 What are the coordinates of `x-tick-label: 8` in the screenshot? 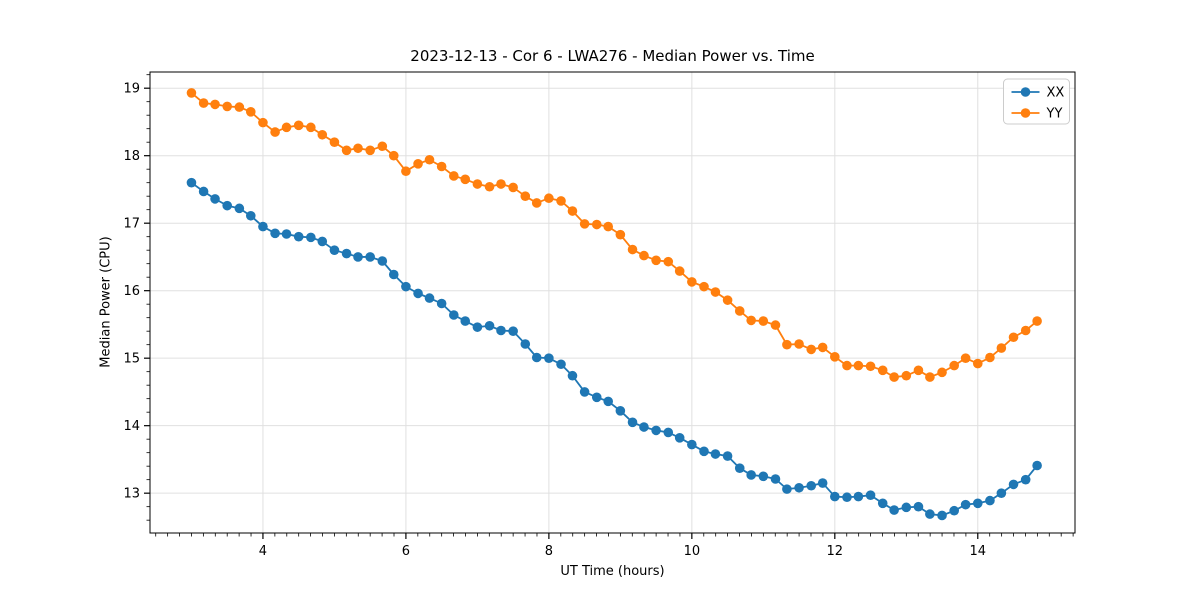 It's located at (549, 551).